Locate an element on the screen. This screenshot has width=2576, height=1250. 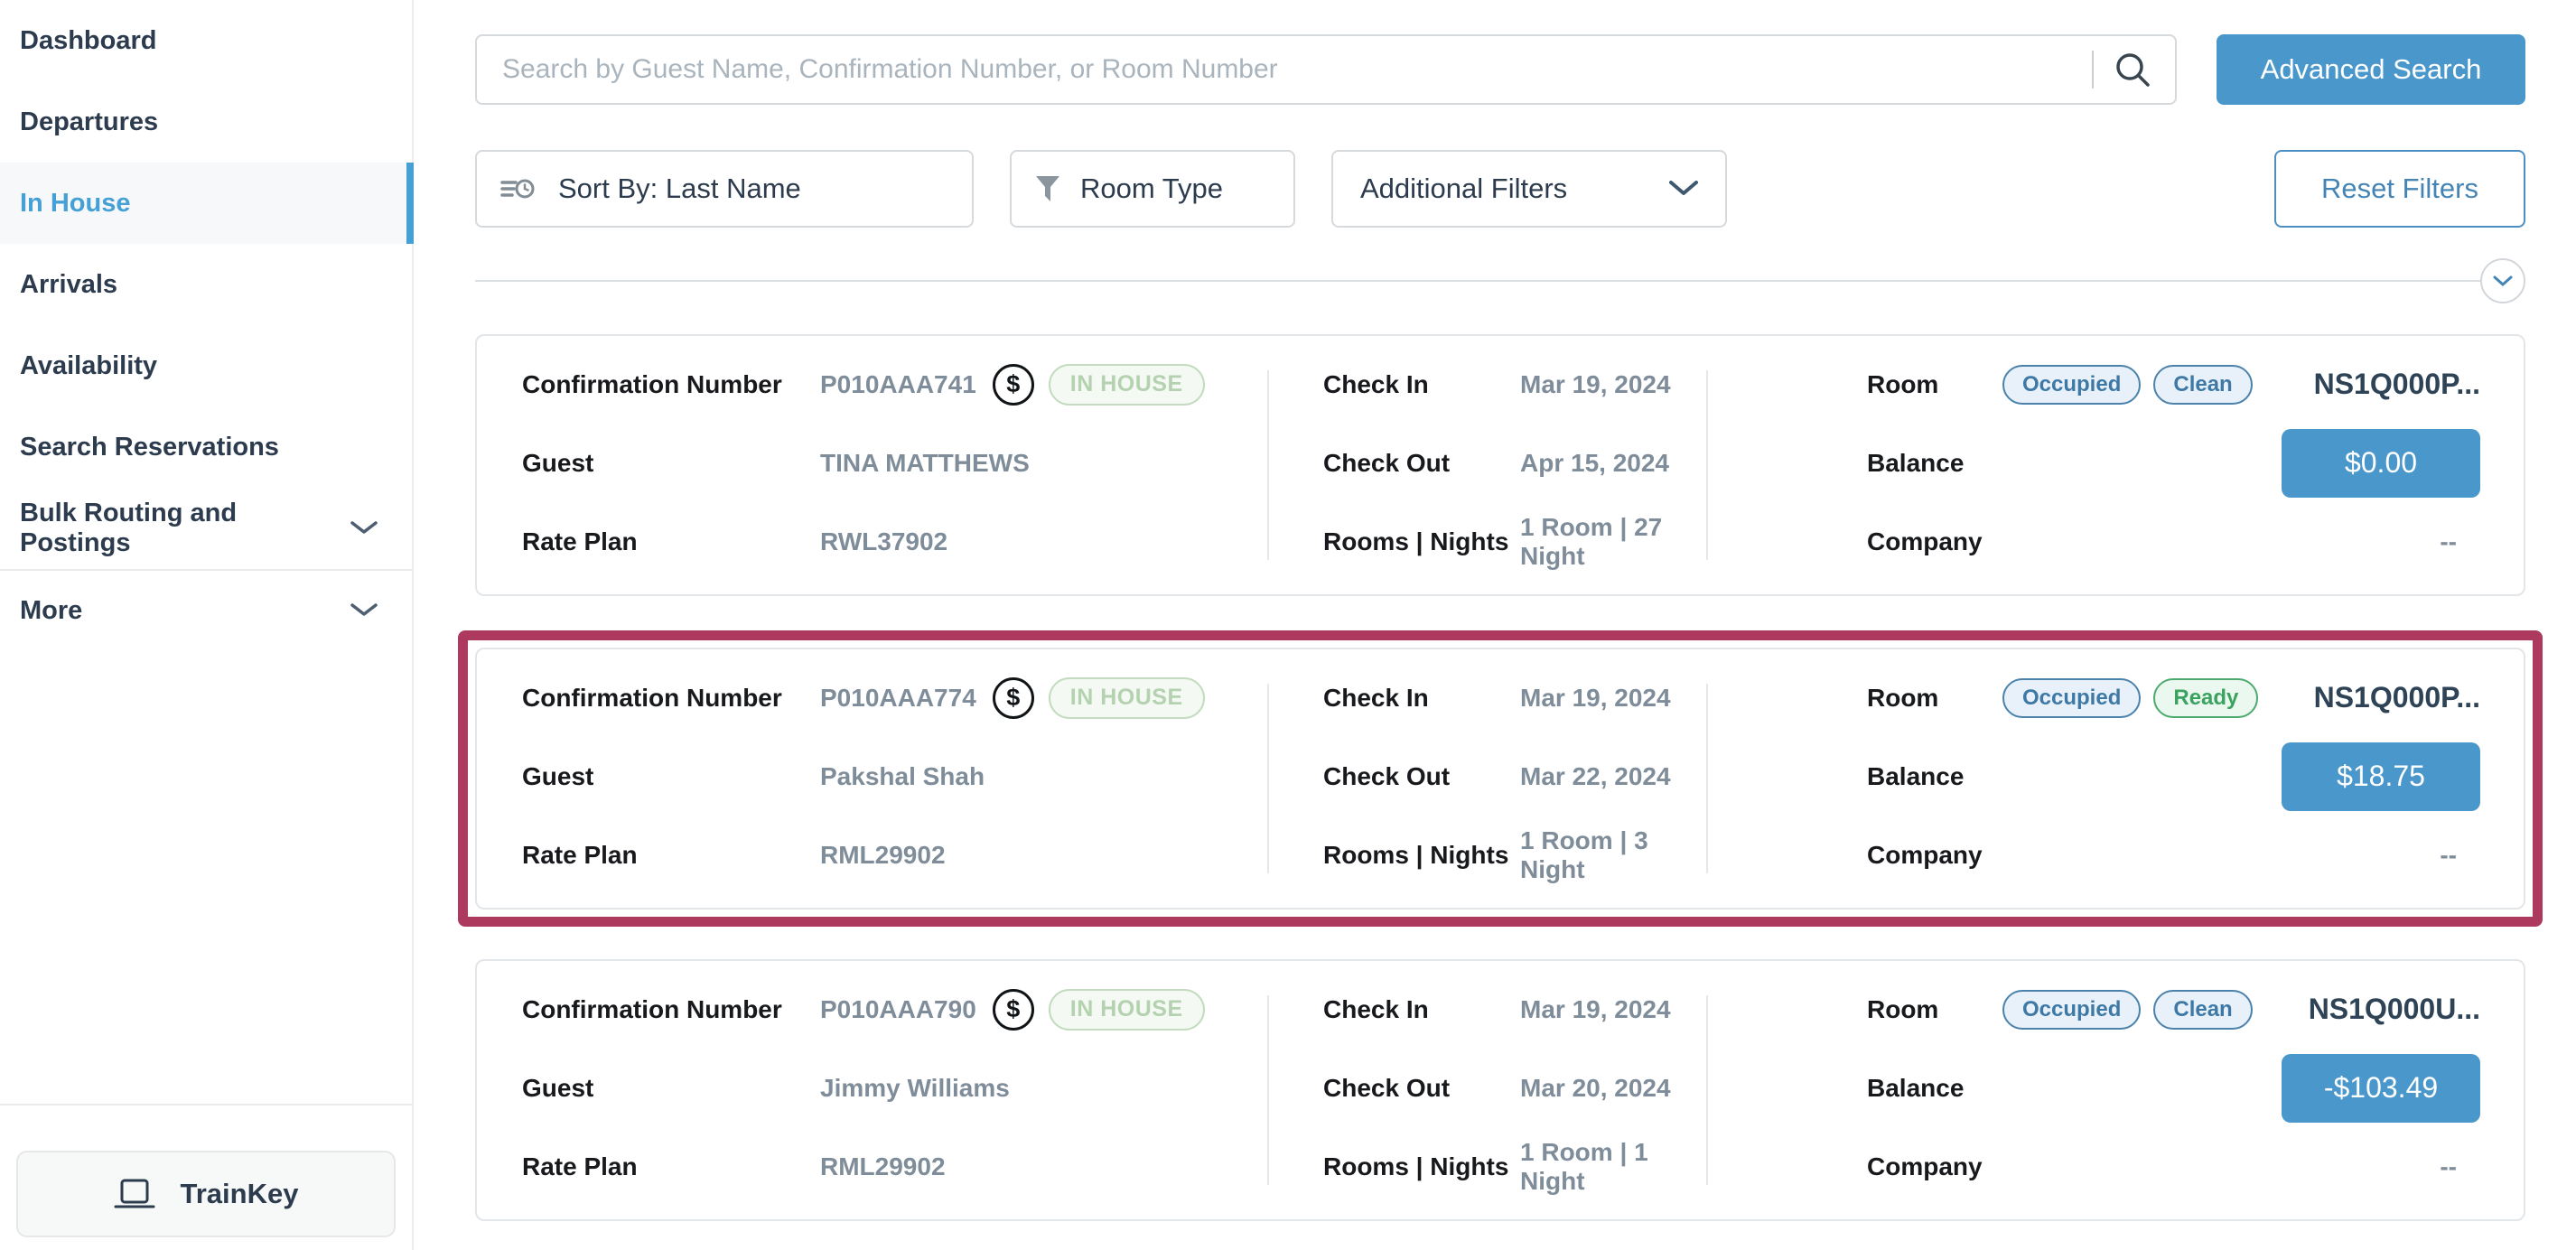
room-type-filter-button: Room Type is located at coordinates (1152, 189).